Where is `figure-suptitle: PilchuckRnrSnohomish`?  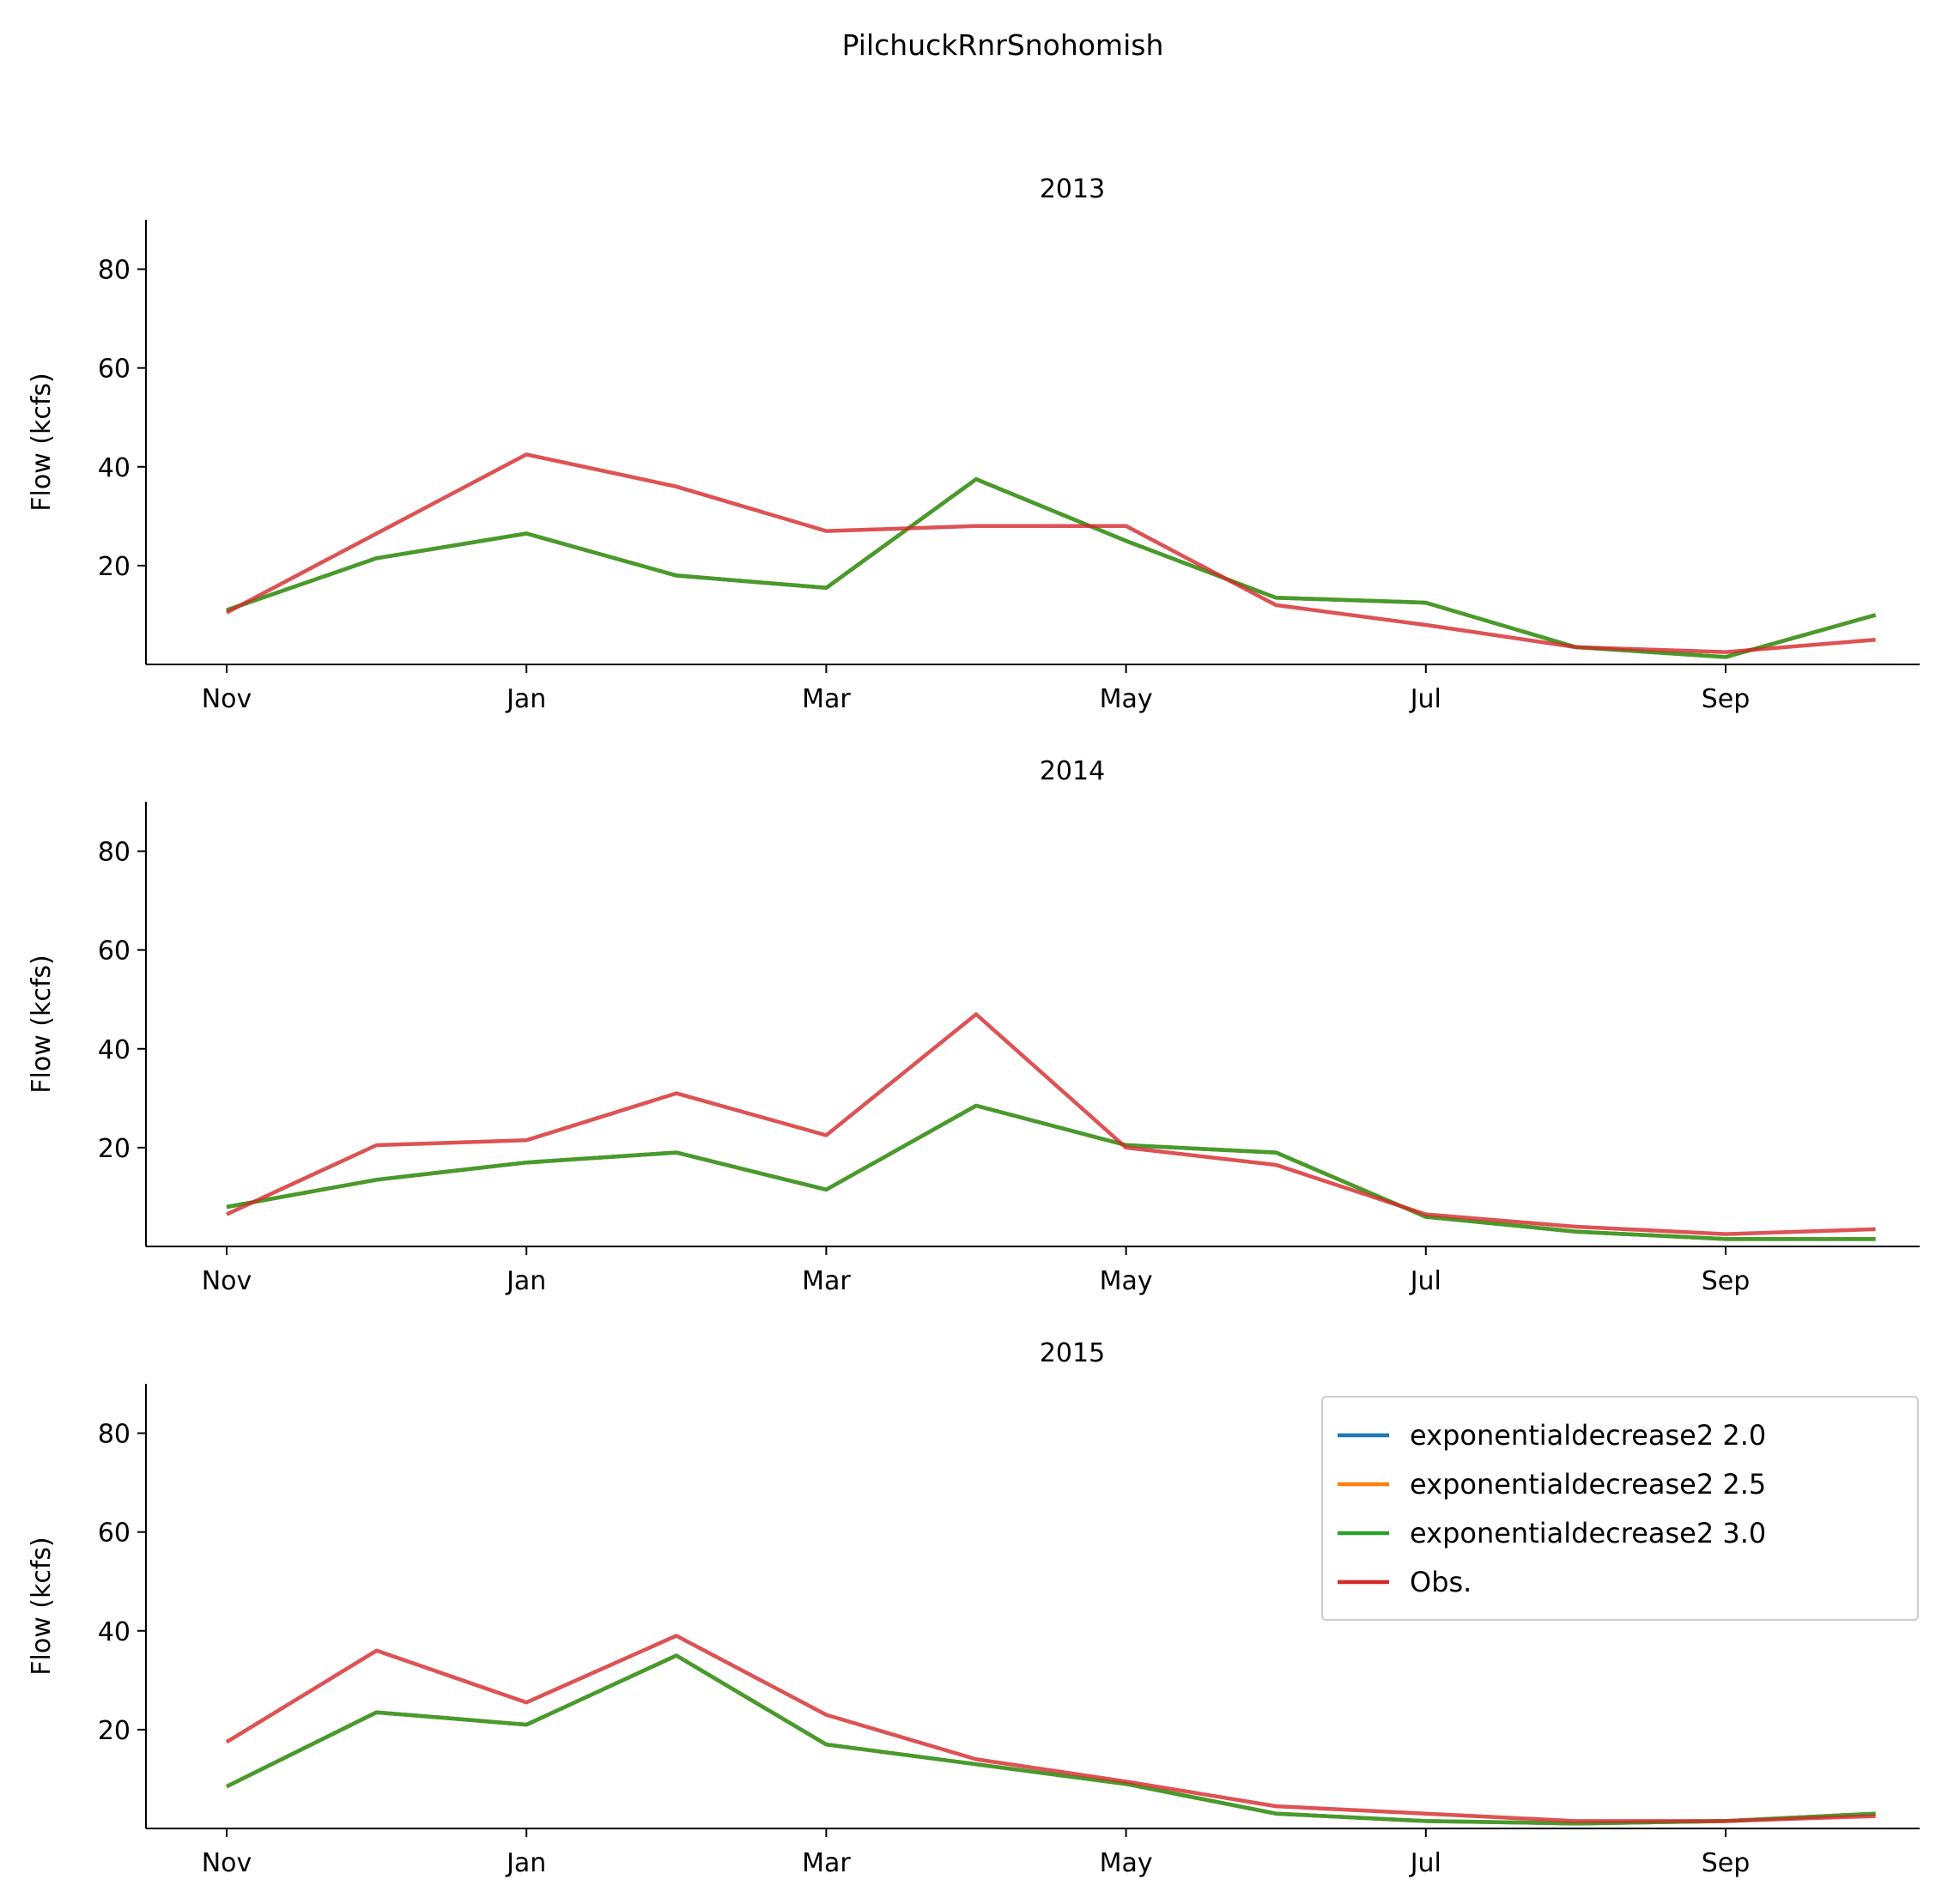
figure-suptitle: PilchuckRnrSnohomish is located at coordinates (1003, 45).